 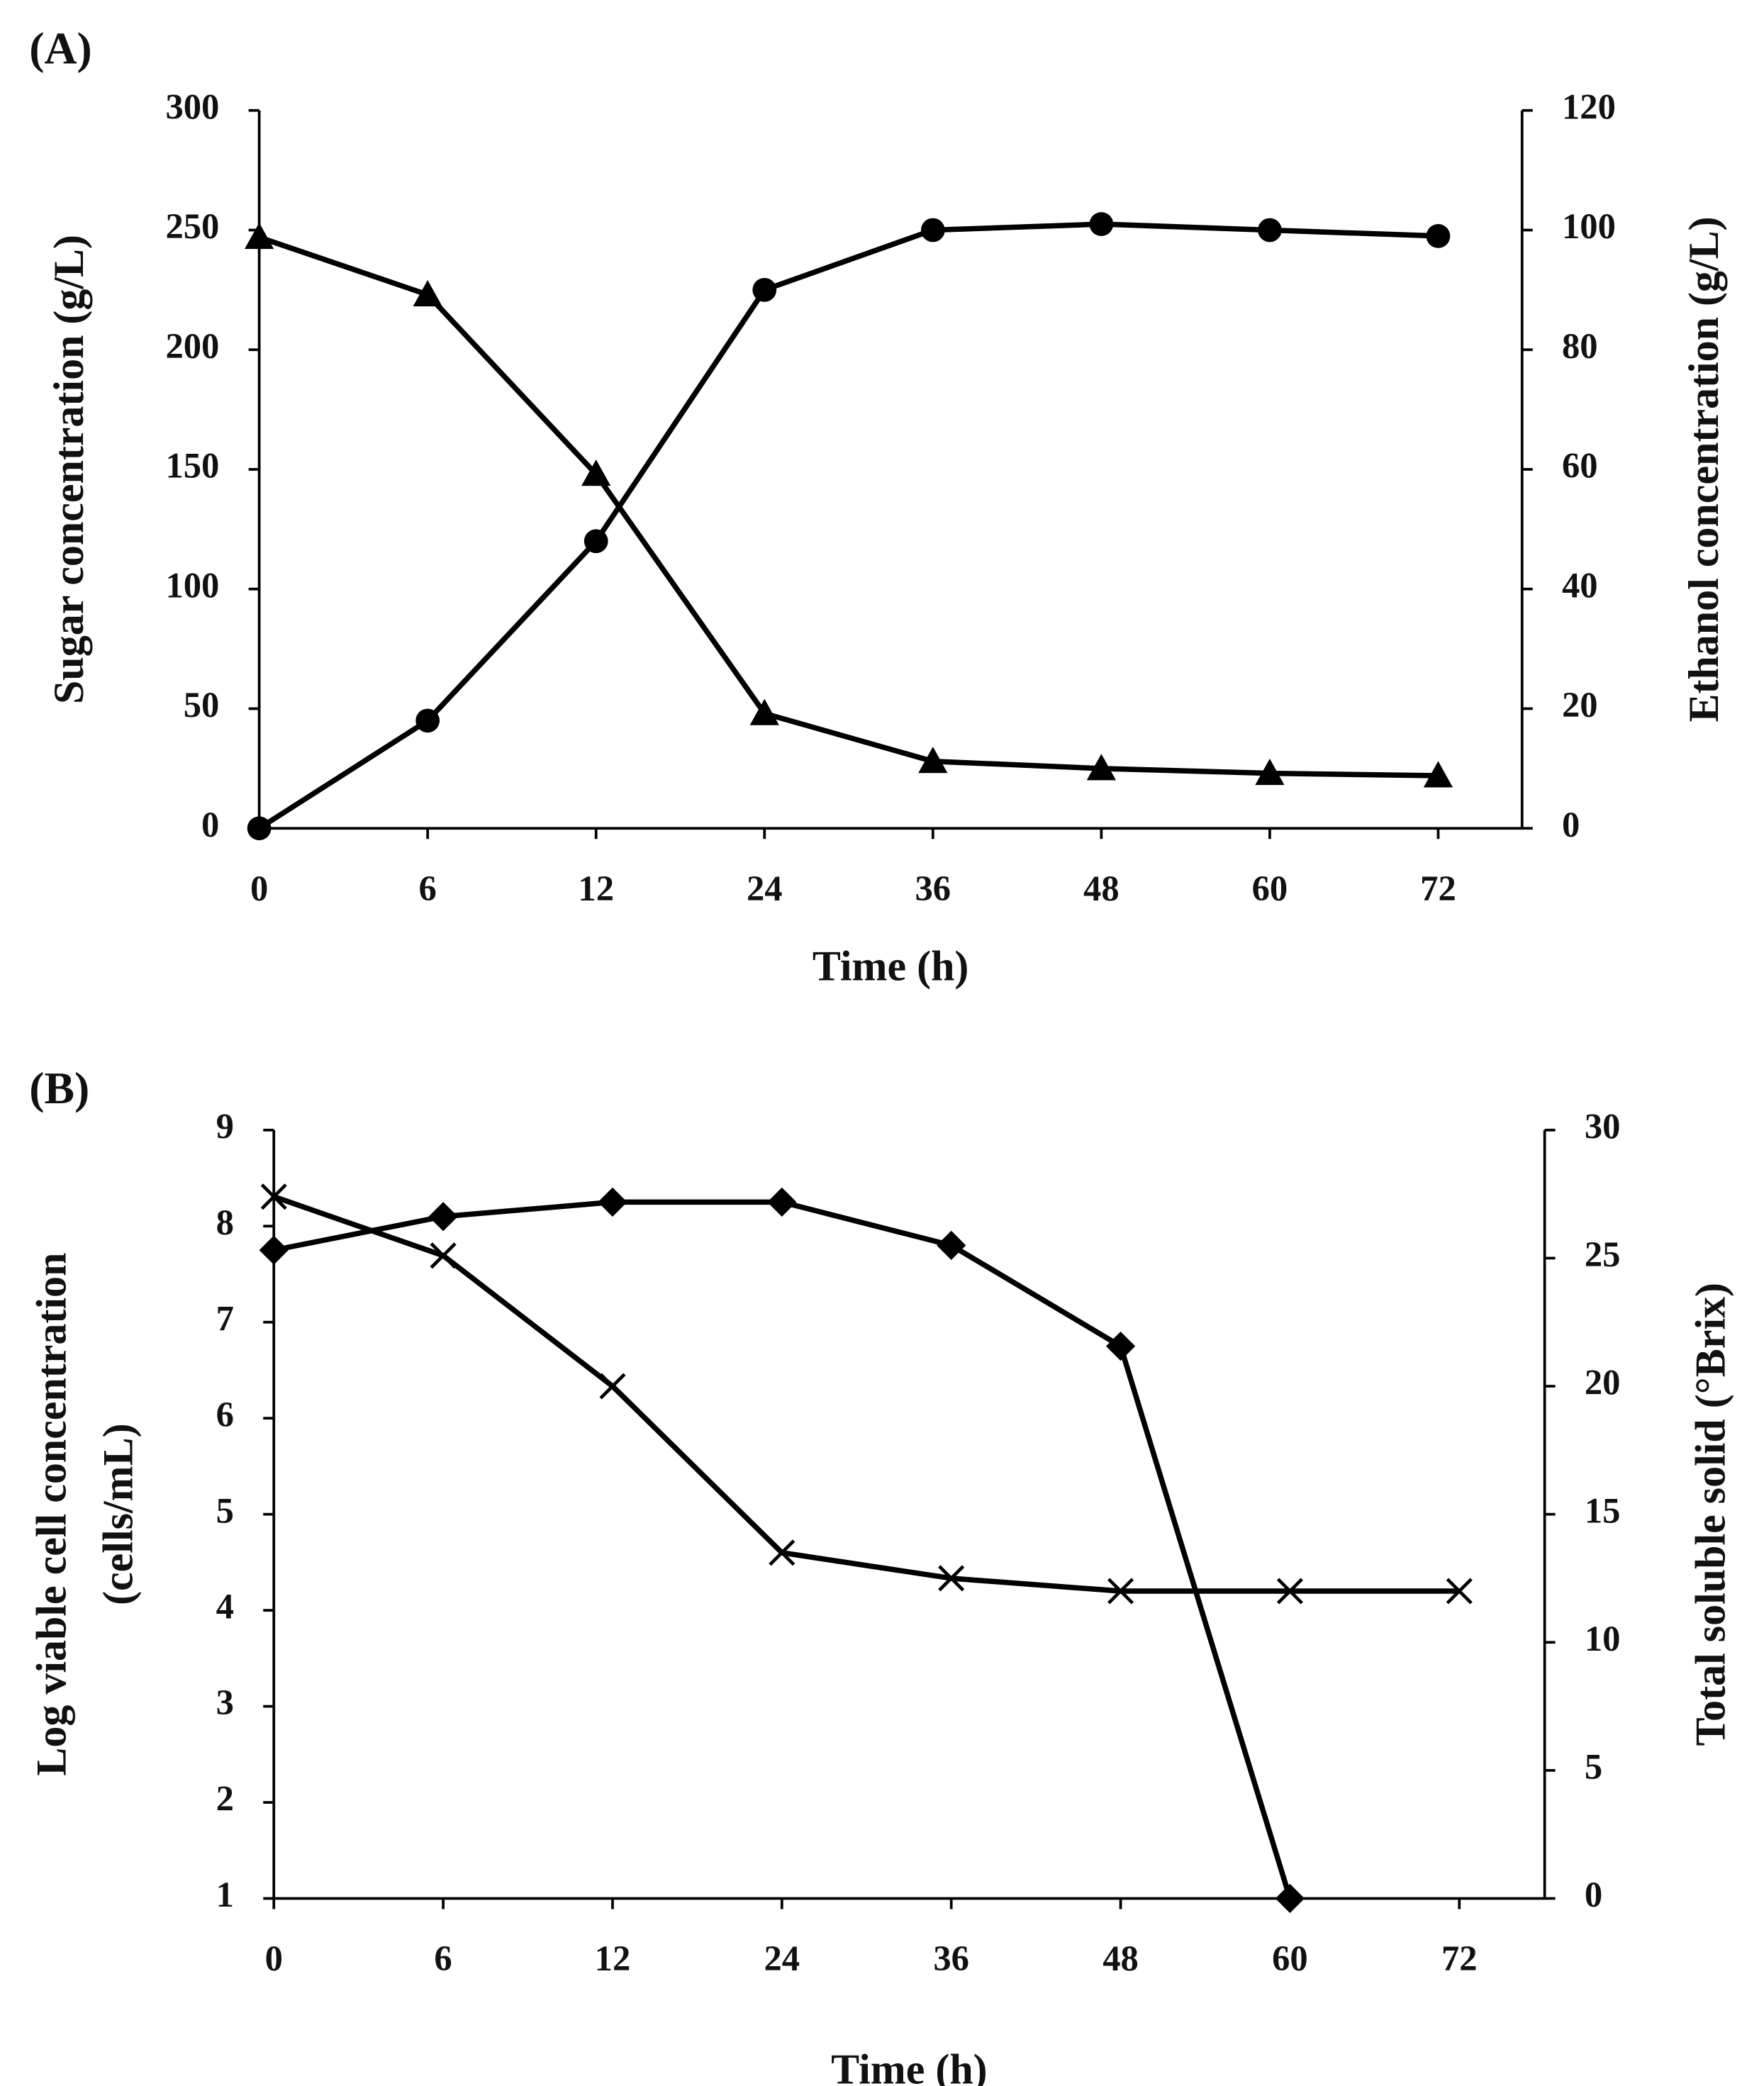 What do you see at coordinates (192, 106) in the screenshot?
I see `y-tick-label: 300` at bounding box center [192, 106].